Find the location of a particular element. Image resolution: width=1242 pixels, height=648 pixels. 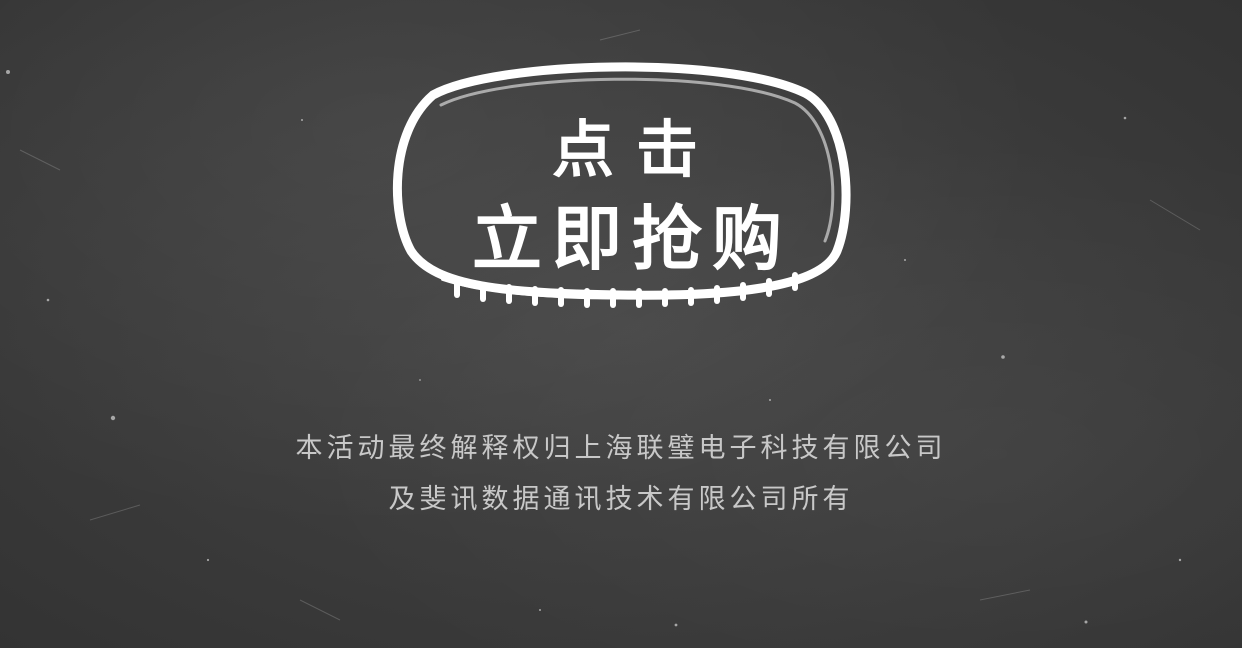

chalk-frame-icon is located at coordinates (621, 185).